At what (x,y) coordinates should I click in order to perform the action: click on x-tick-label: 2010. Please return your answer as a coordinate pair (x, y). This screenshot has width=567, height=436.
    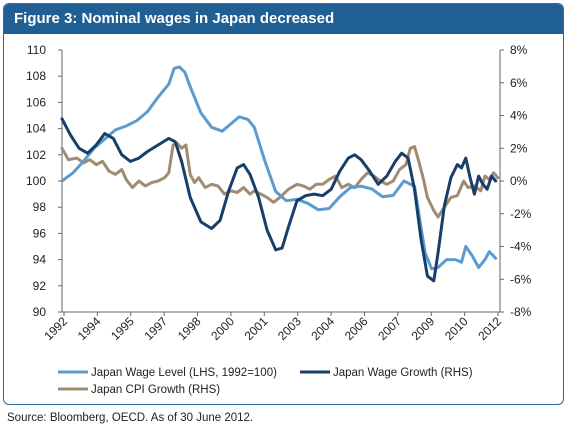
    Looking at the image, I should click on (456, 328).